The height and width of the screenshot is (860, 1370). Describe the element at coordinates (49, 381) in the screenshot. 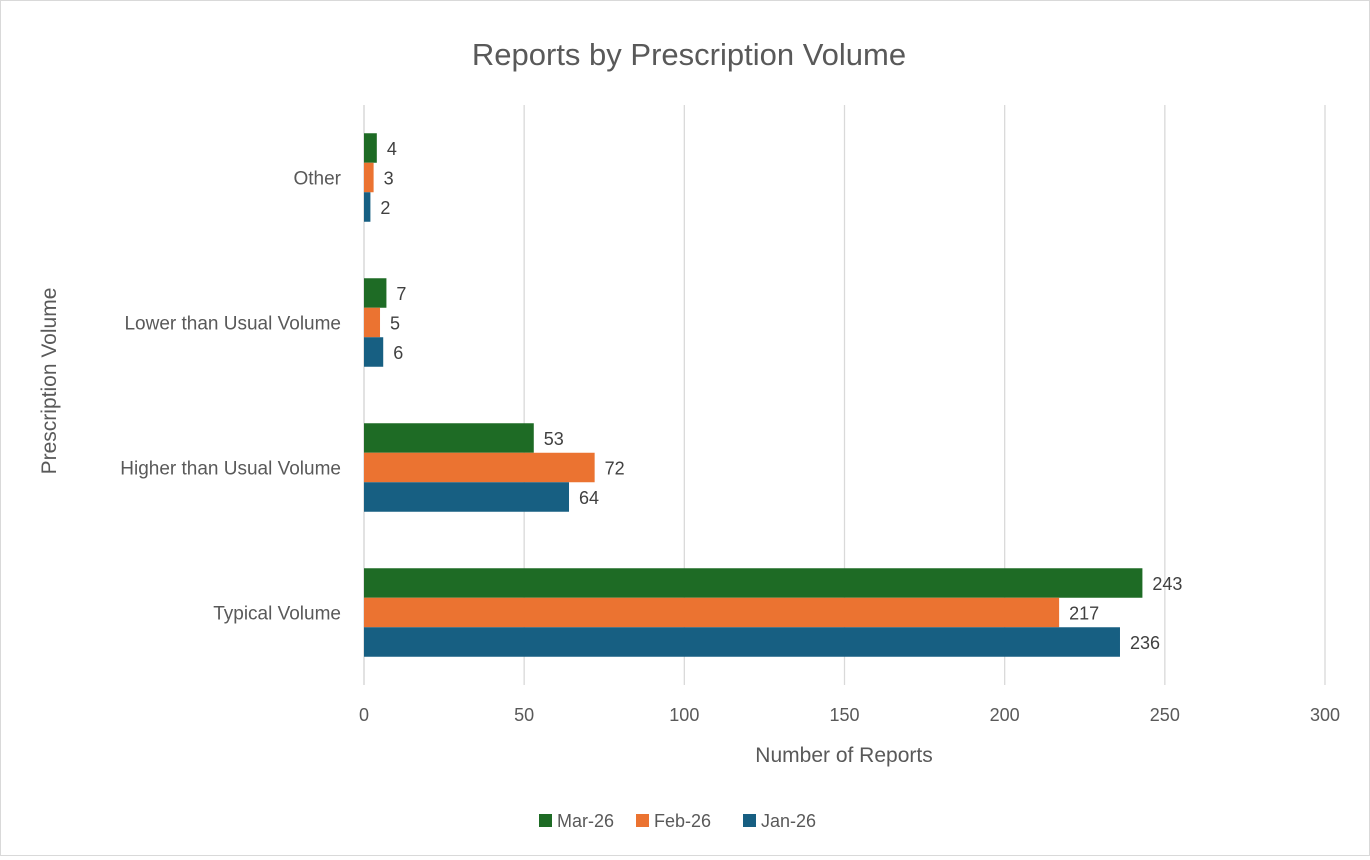

I see `y-axis-title: Prescription Volume` at that location.